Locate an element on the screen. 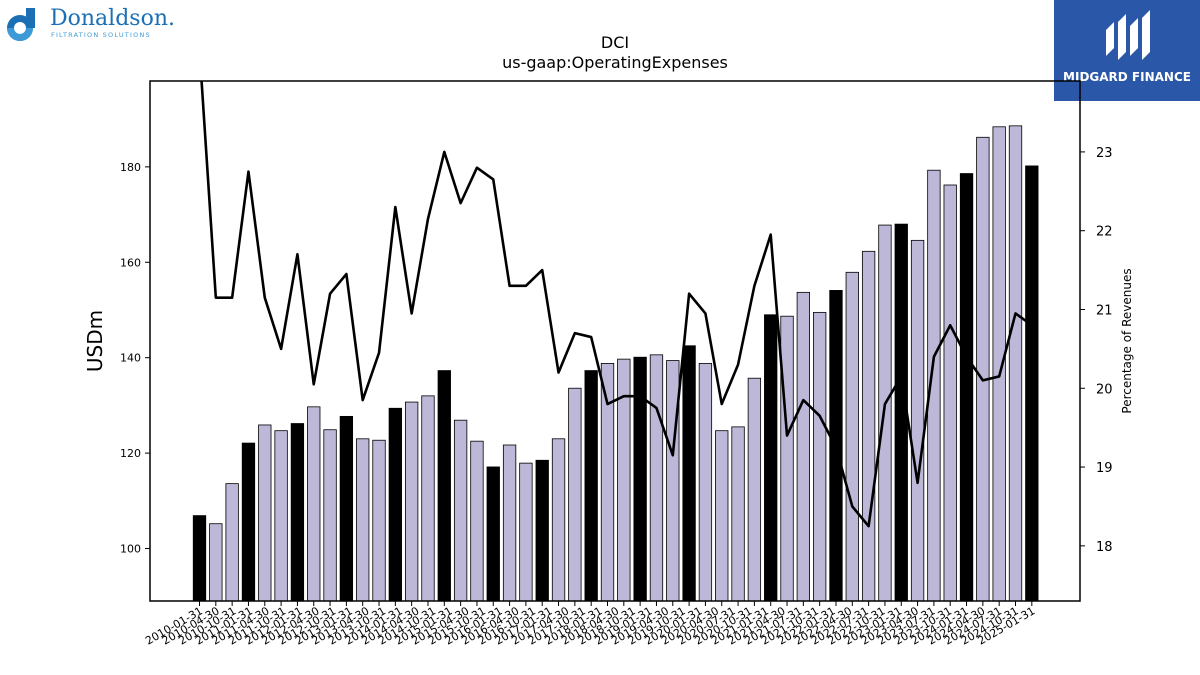 The width and height of the screenshot is (1200, 675). y-axis-label: USDm is located at coordinates (95, 341).